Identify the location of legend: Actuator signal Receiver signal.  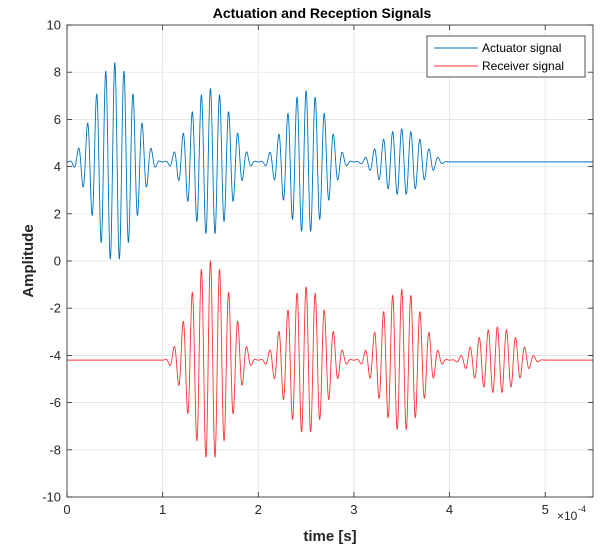
(506, 56).